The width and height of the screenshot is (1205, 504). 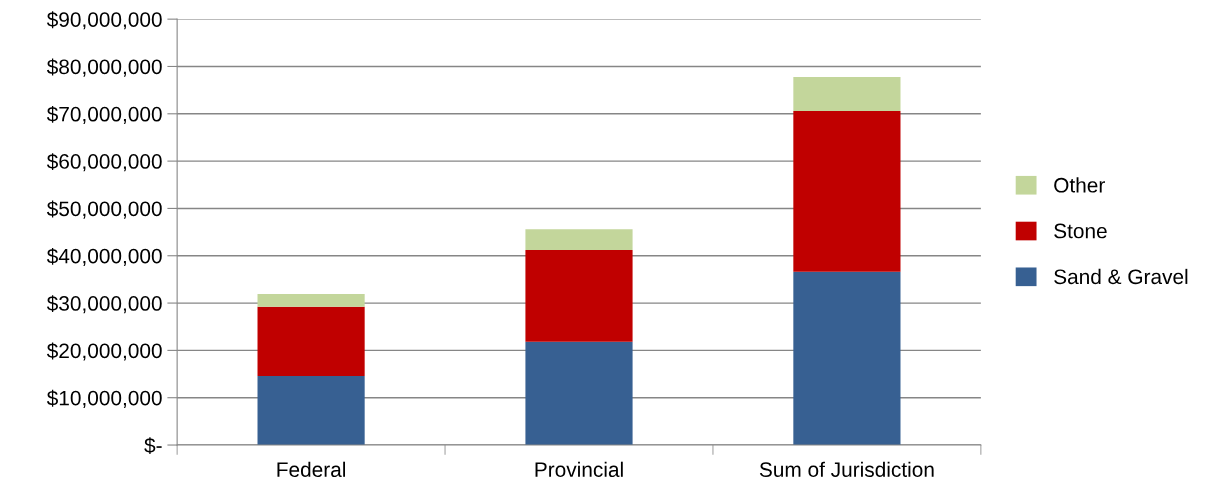 I want to click on y-tick-label: $-, so click(x=153, y=446).